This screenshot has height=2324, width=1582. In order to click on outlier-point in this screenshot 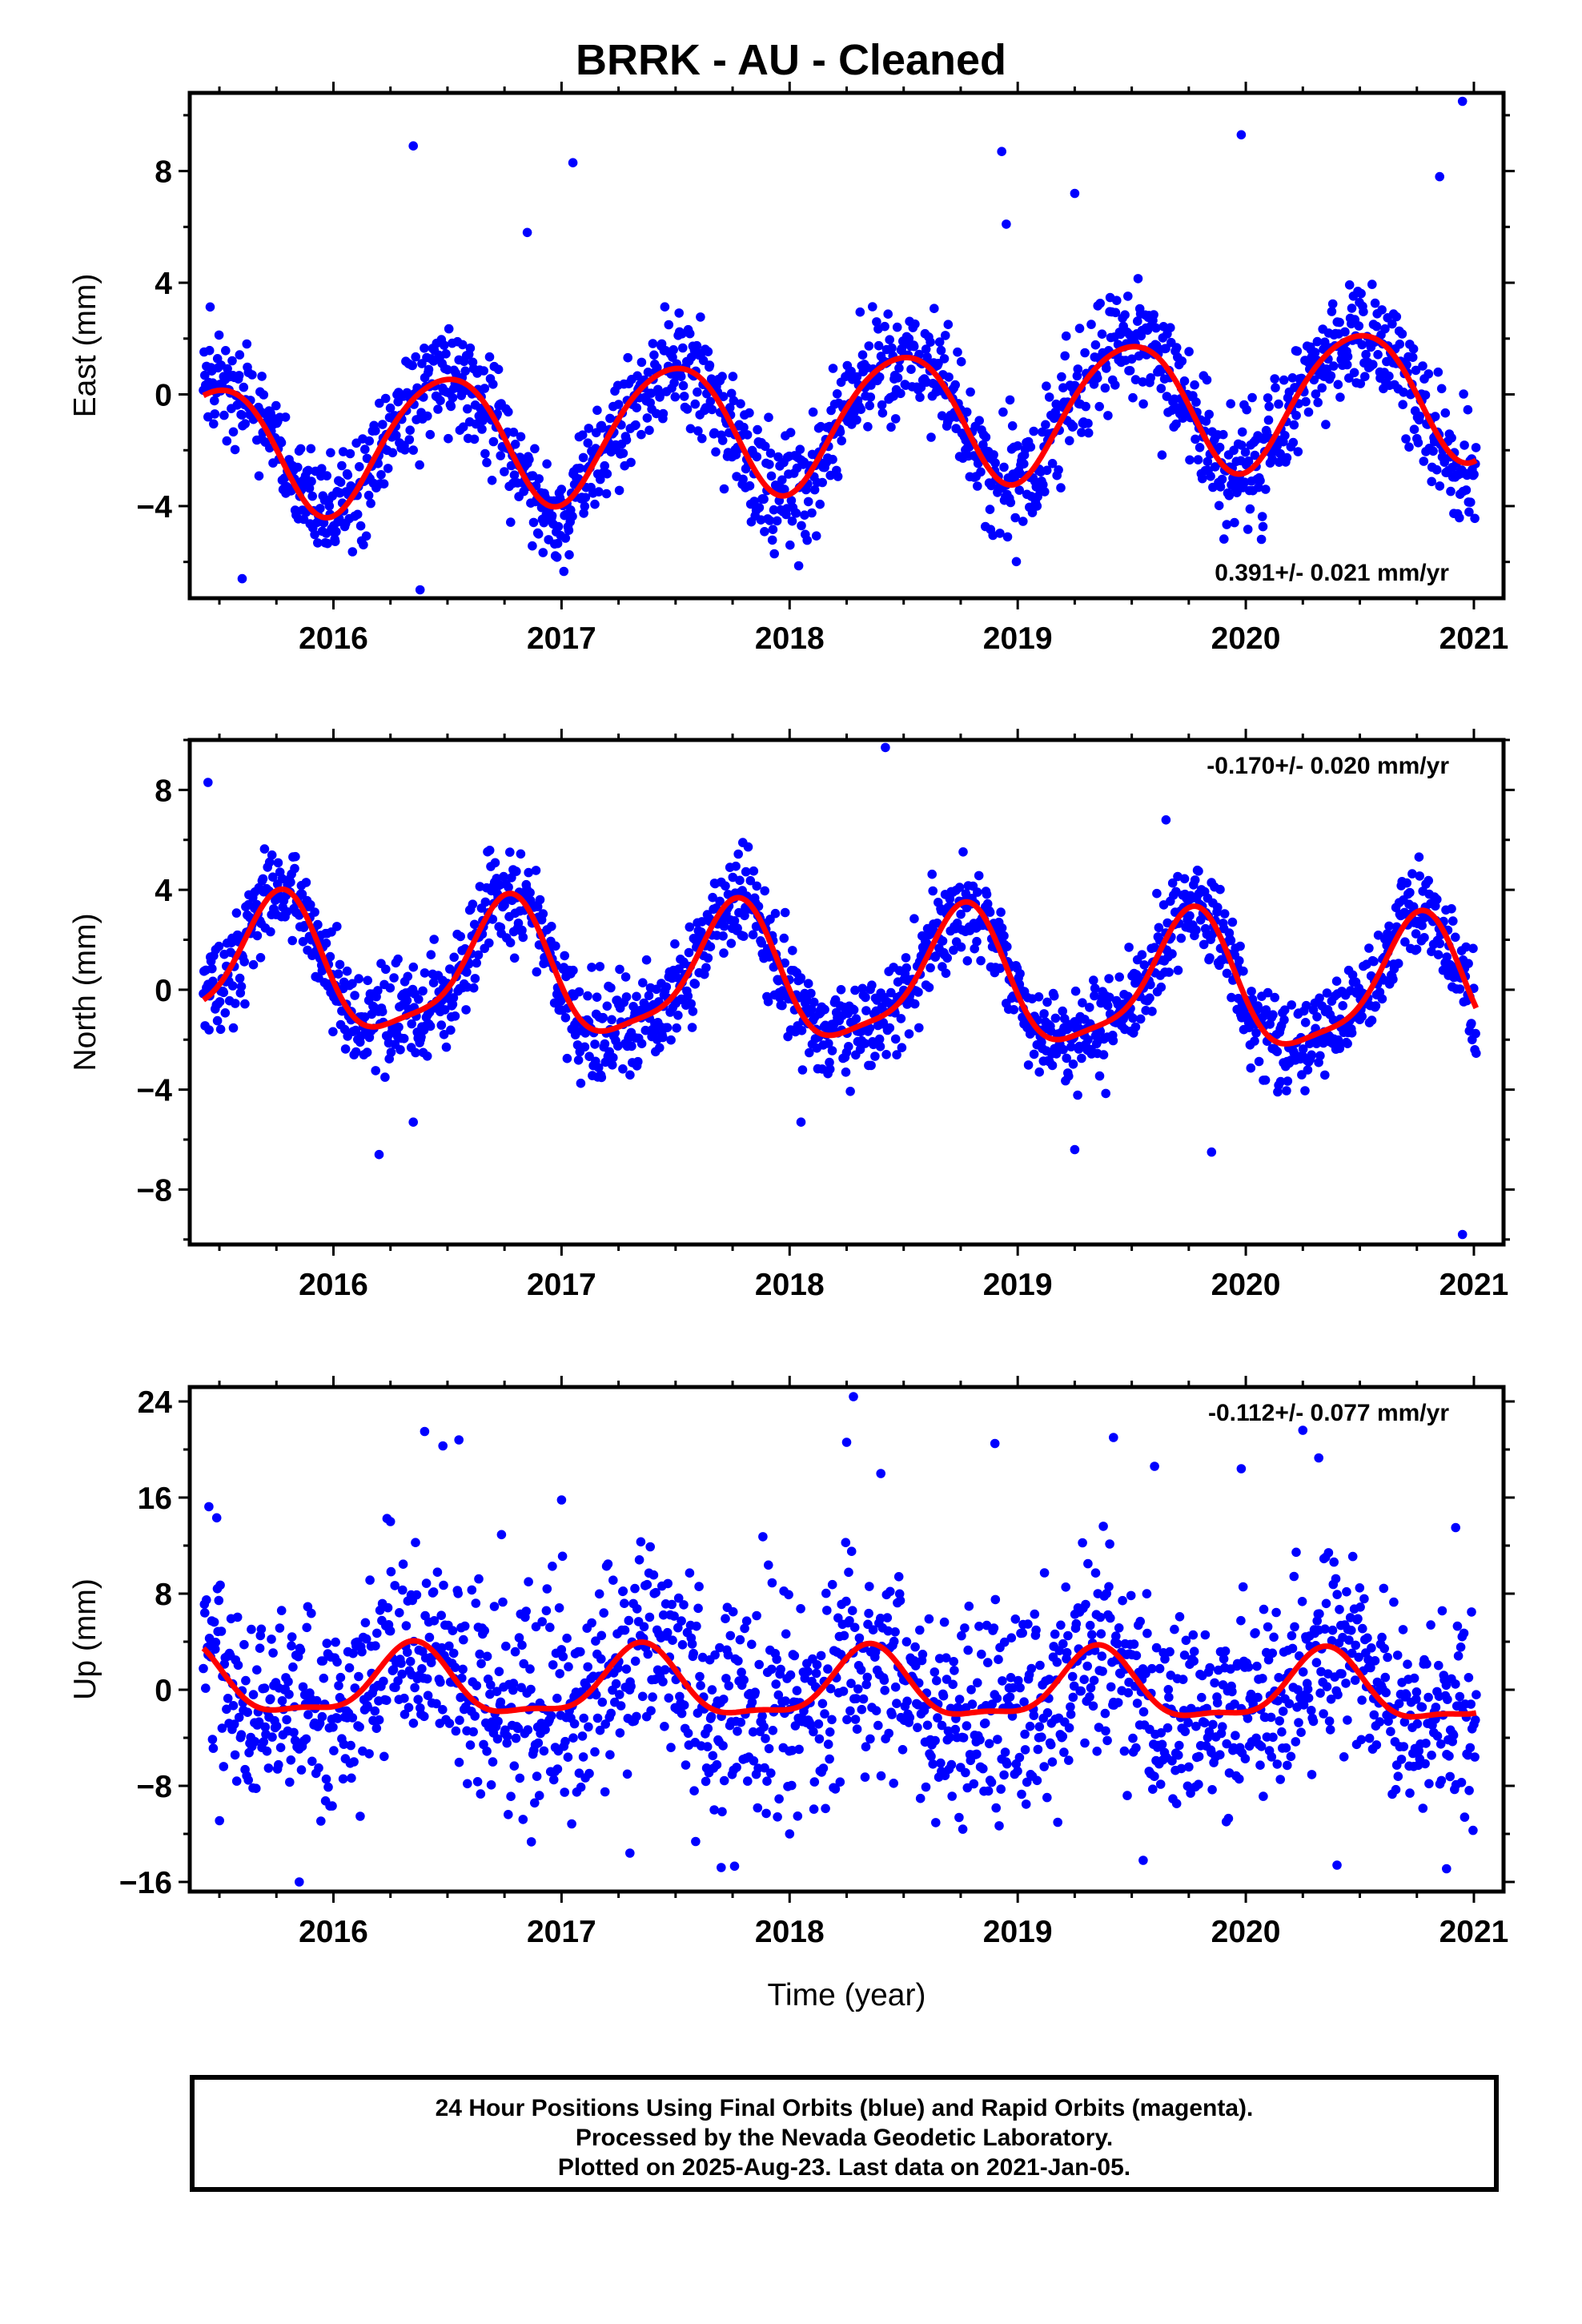, I will do `click(1166, 820)`.